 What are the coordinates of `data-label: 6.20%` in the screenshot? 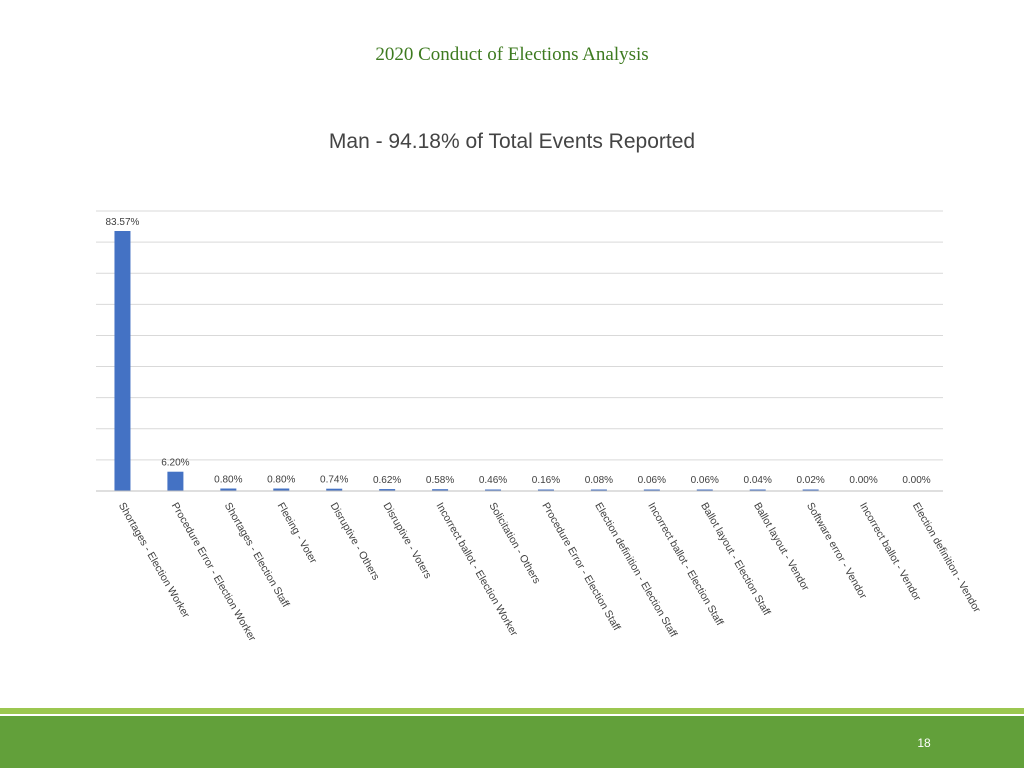 It's located at (175, 463).